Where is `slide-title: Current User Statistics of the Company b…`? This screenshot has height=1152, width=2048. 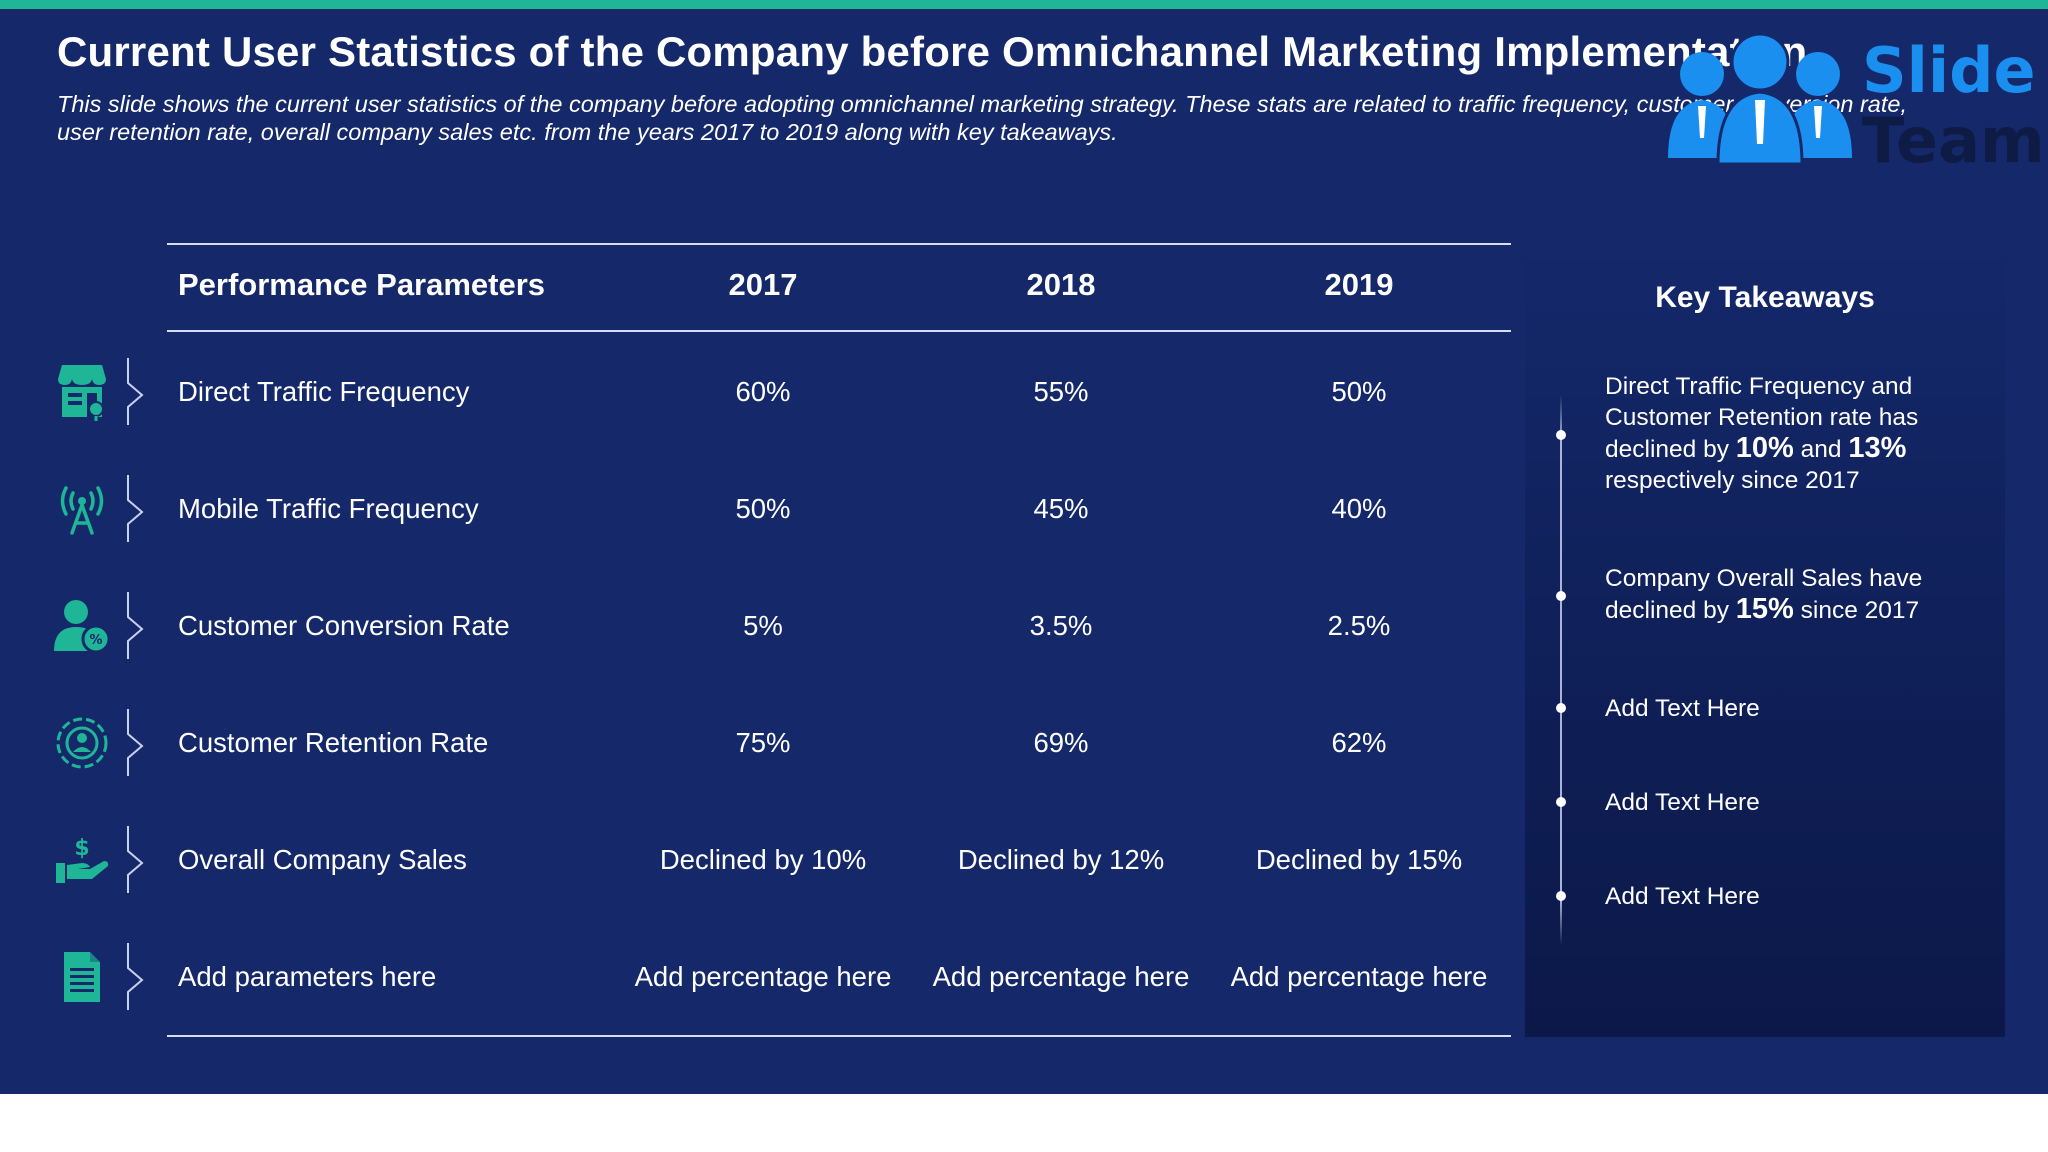
slide-title: Current User Statistics of the Company b… is located at coordinates (932, 51).